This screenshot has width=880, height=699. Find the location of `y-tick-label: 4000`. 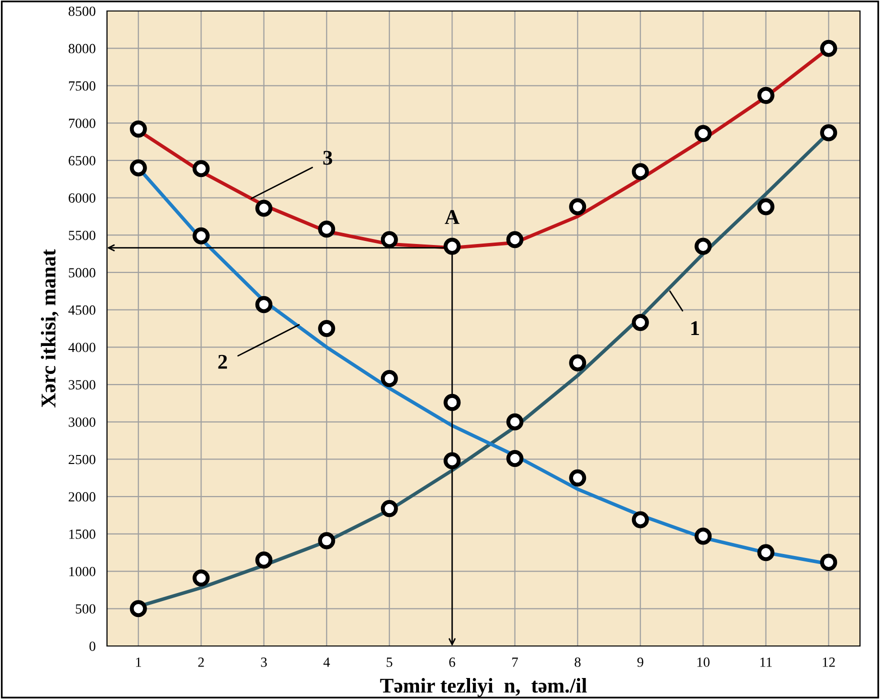

y-tick-label: 4000 is located at coordinates (82, 347).